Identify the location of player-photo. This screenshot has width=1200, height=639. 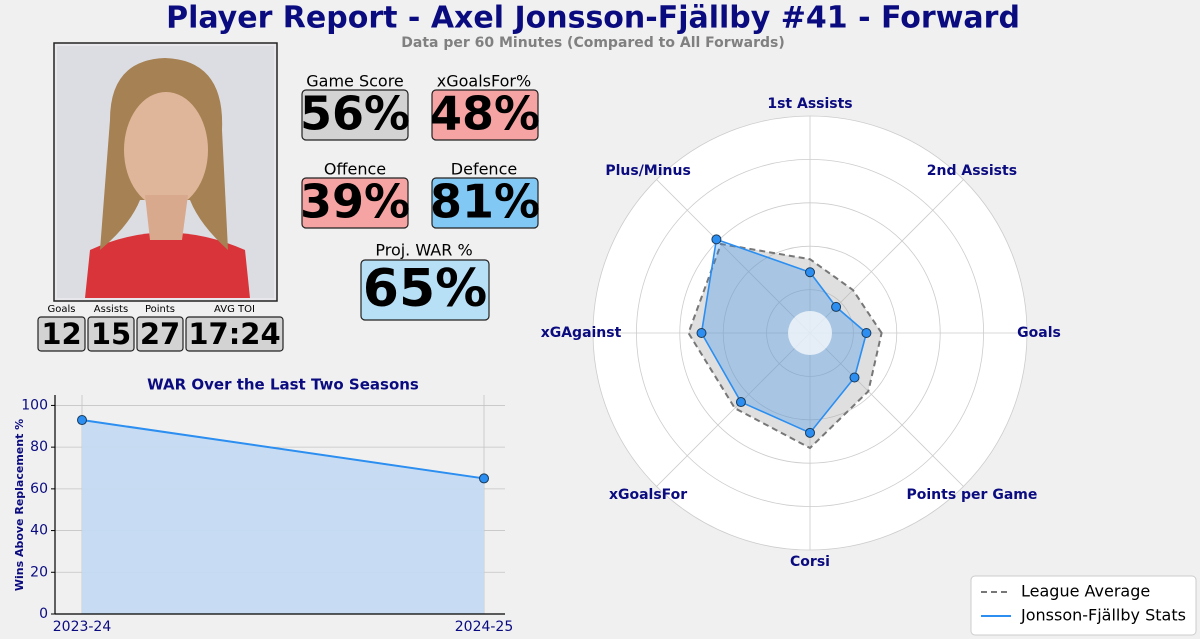
(165, 172).